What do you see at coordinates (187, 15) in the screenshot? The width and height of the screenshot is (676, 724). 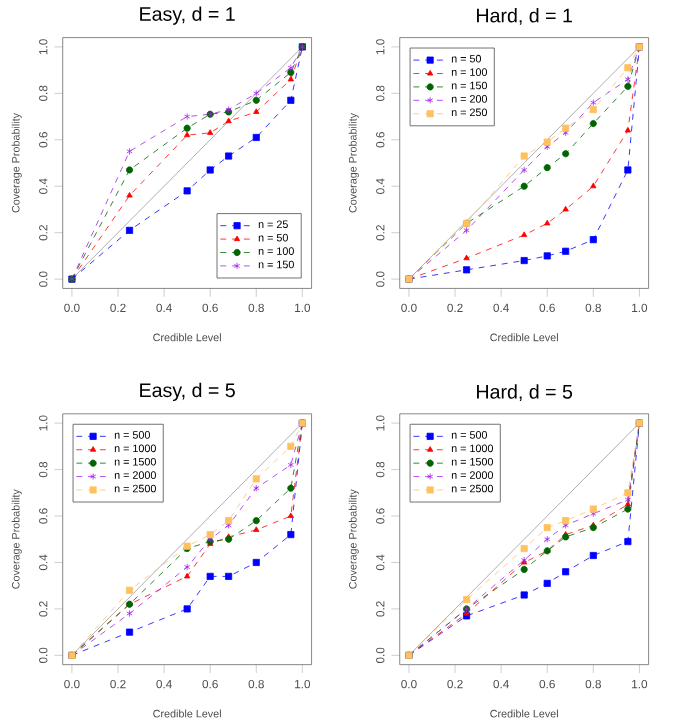 I see `chart-title: Easy, d = 1` at bounding box center [187, 15].